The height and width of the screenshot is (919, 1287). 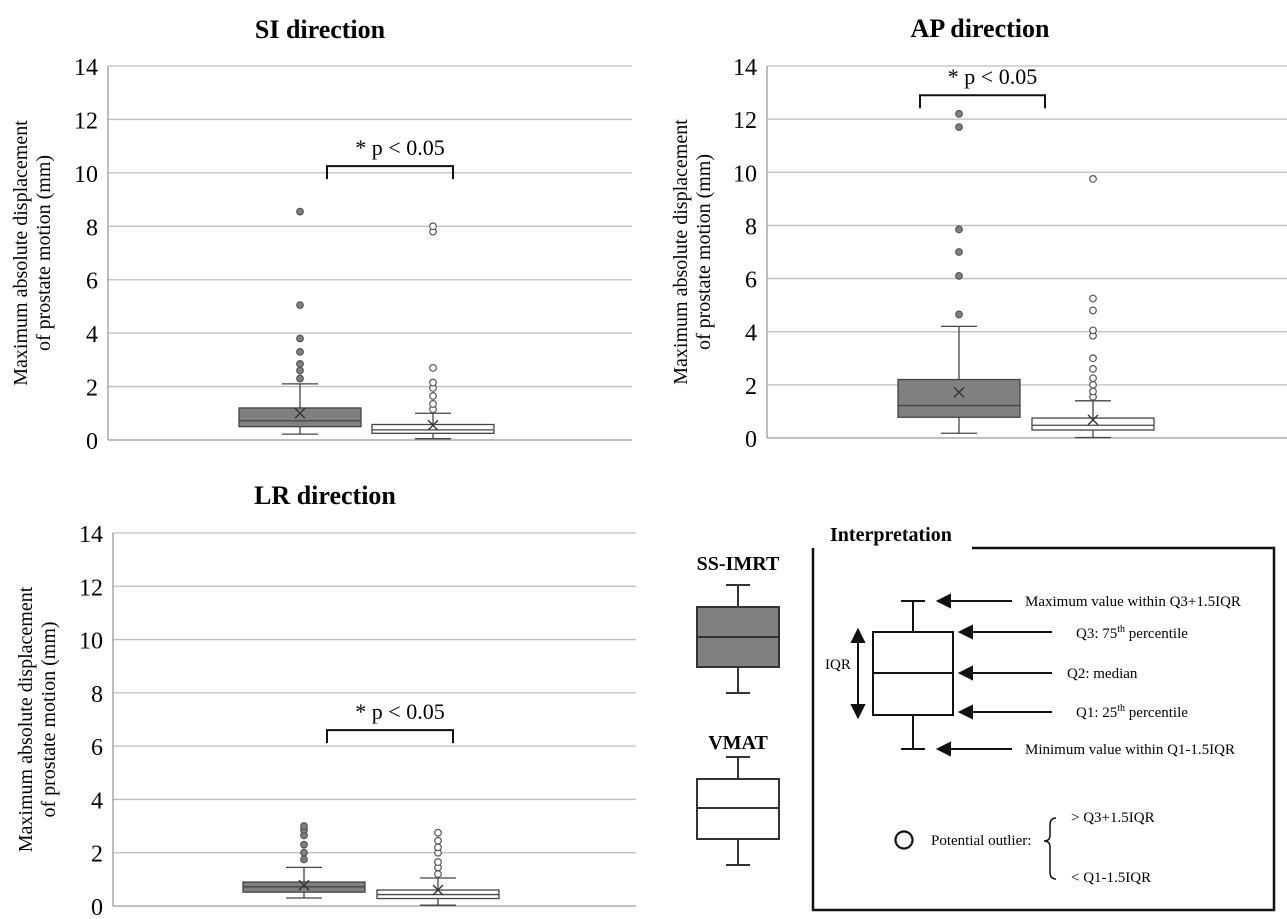 I want to click on iqr-label: IQR, so click(x=838, y=665).